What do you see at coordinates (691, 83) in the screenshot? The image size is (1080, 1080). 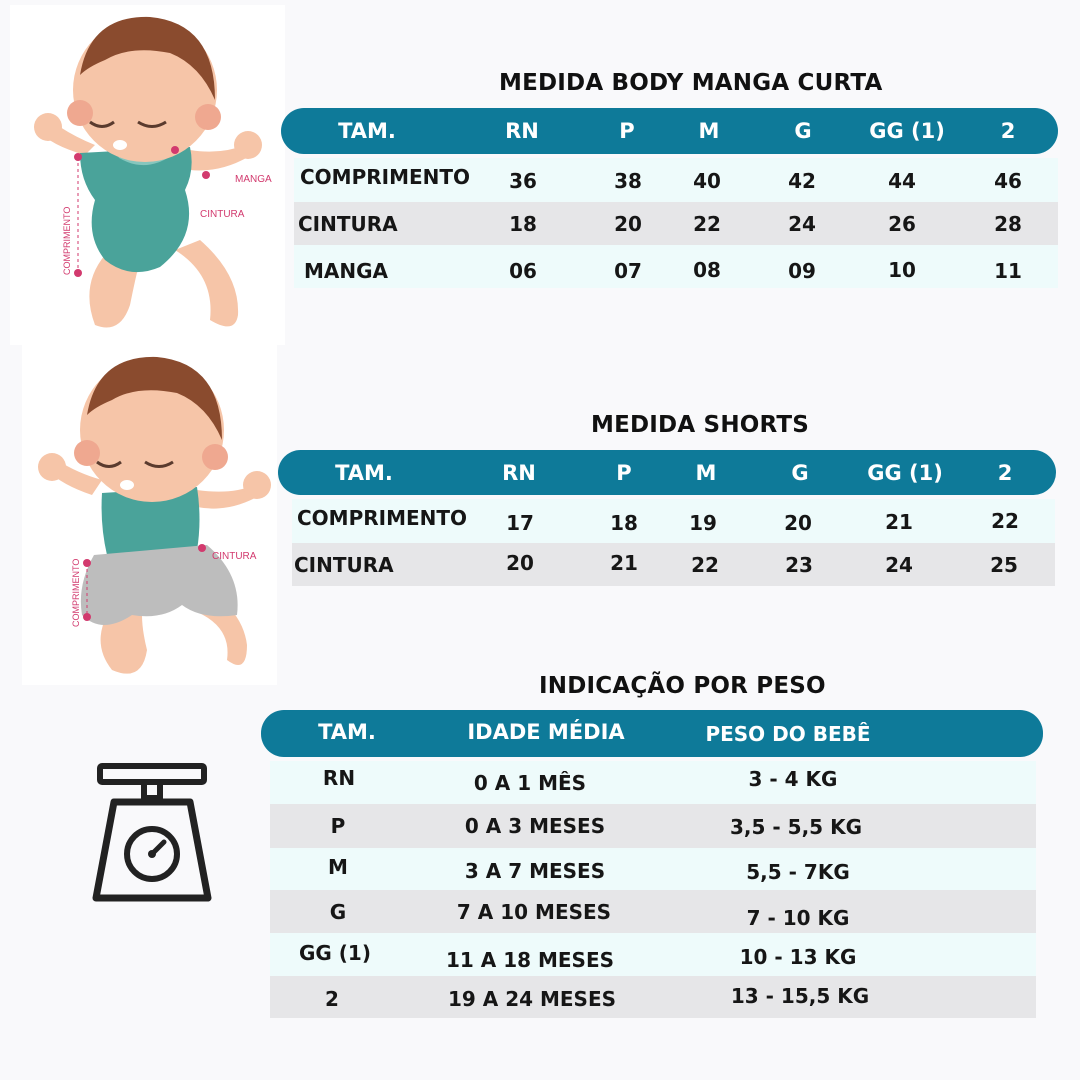 I see `body-table-title: MEDIDA BODY MANGA CURTA` at bounding box center [691, 83].